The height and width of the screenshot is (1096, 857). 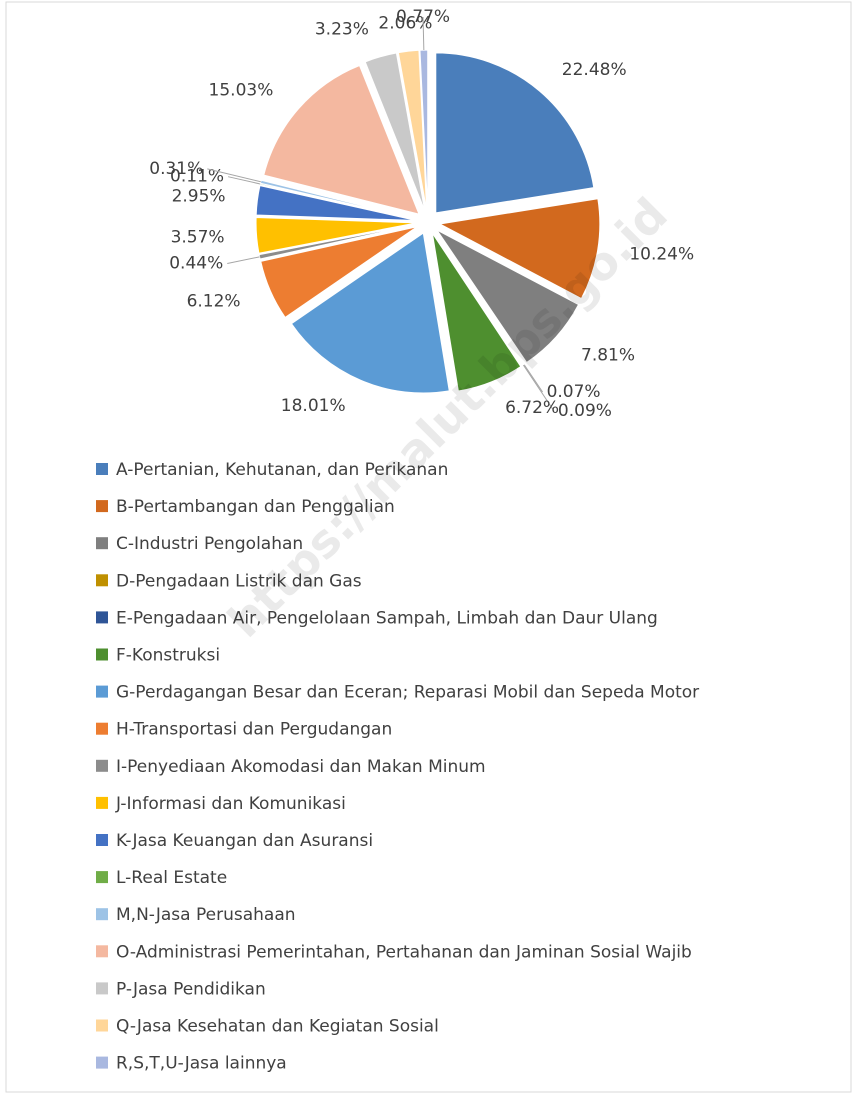 I want to click on legend-label: P-Jasa Pendidikan, so click(x=191, y=989).